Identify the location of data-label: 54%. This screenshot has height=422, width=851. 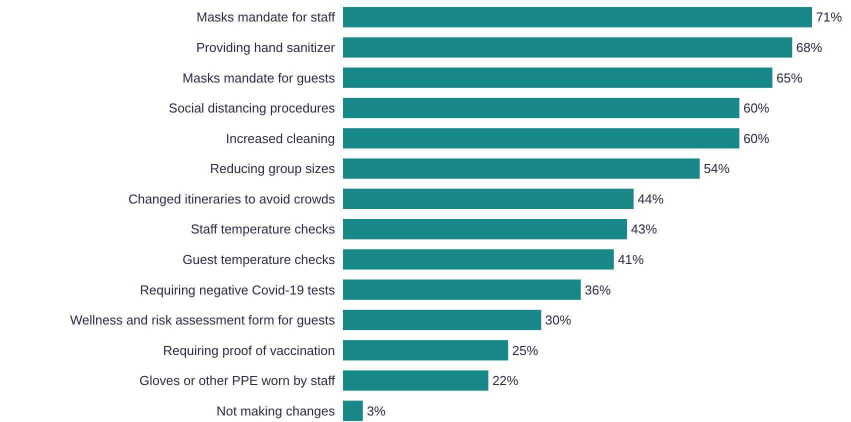
(717, 168).